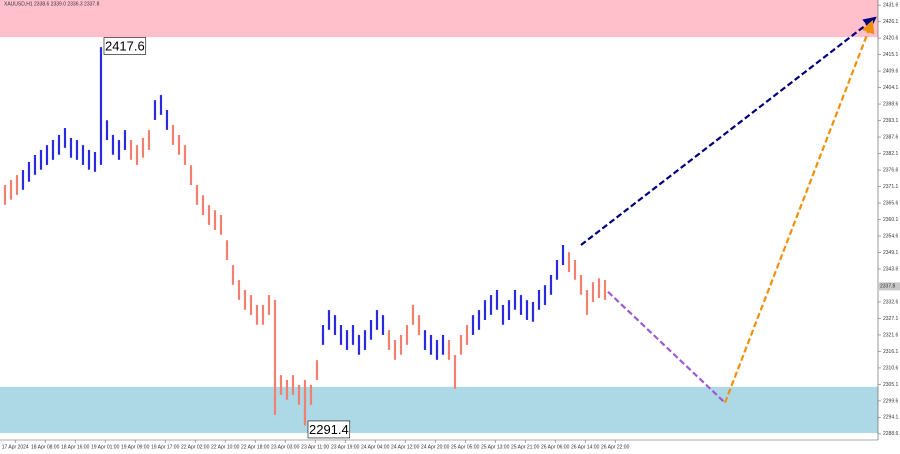 The width and height of the screenshot is (900, 454). What do you see at coordinates (891, 434) in the screenshot?
I see `y-tick-label: 2288.6` at bounding box center [891, 434].